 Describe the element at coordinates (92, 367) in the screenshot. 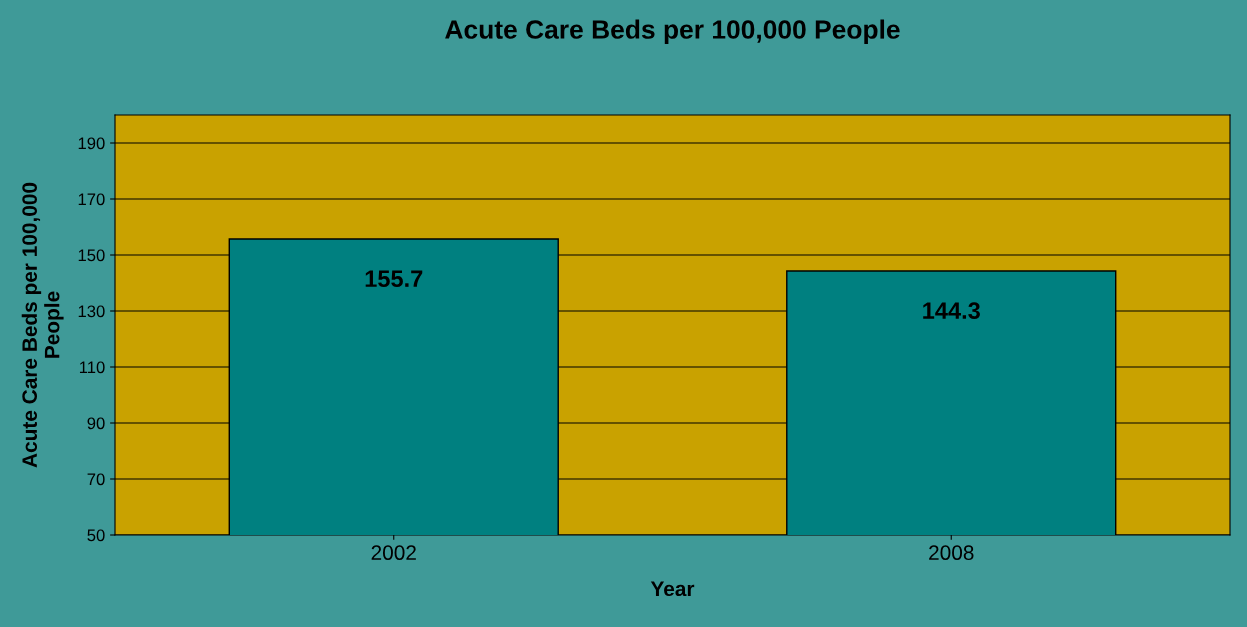

I see `y-tick-label: 110` at that location.